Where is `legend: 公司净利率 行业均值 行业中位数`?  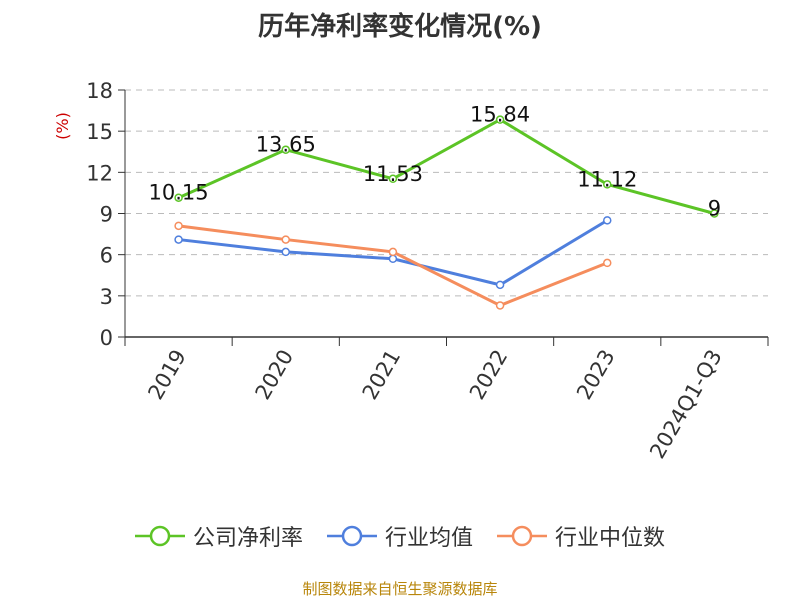 legend: 公司净利率 行业均值 行业中位数 is located at coordinates (400, 536).